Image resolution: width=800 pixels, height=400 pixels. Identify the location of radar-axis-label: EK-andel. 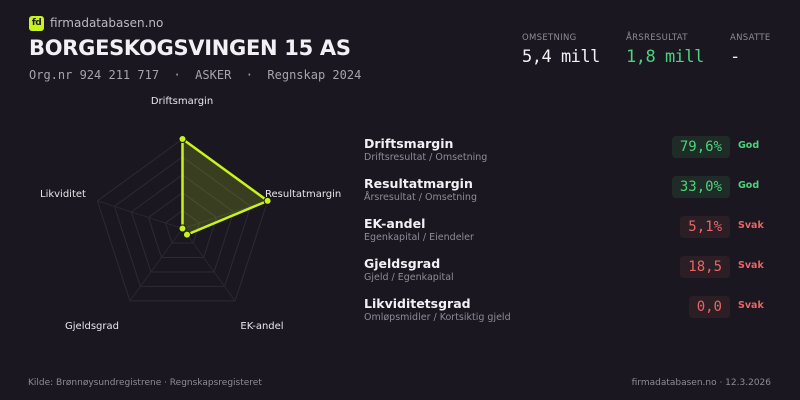
(261, 326).